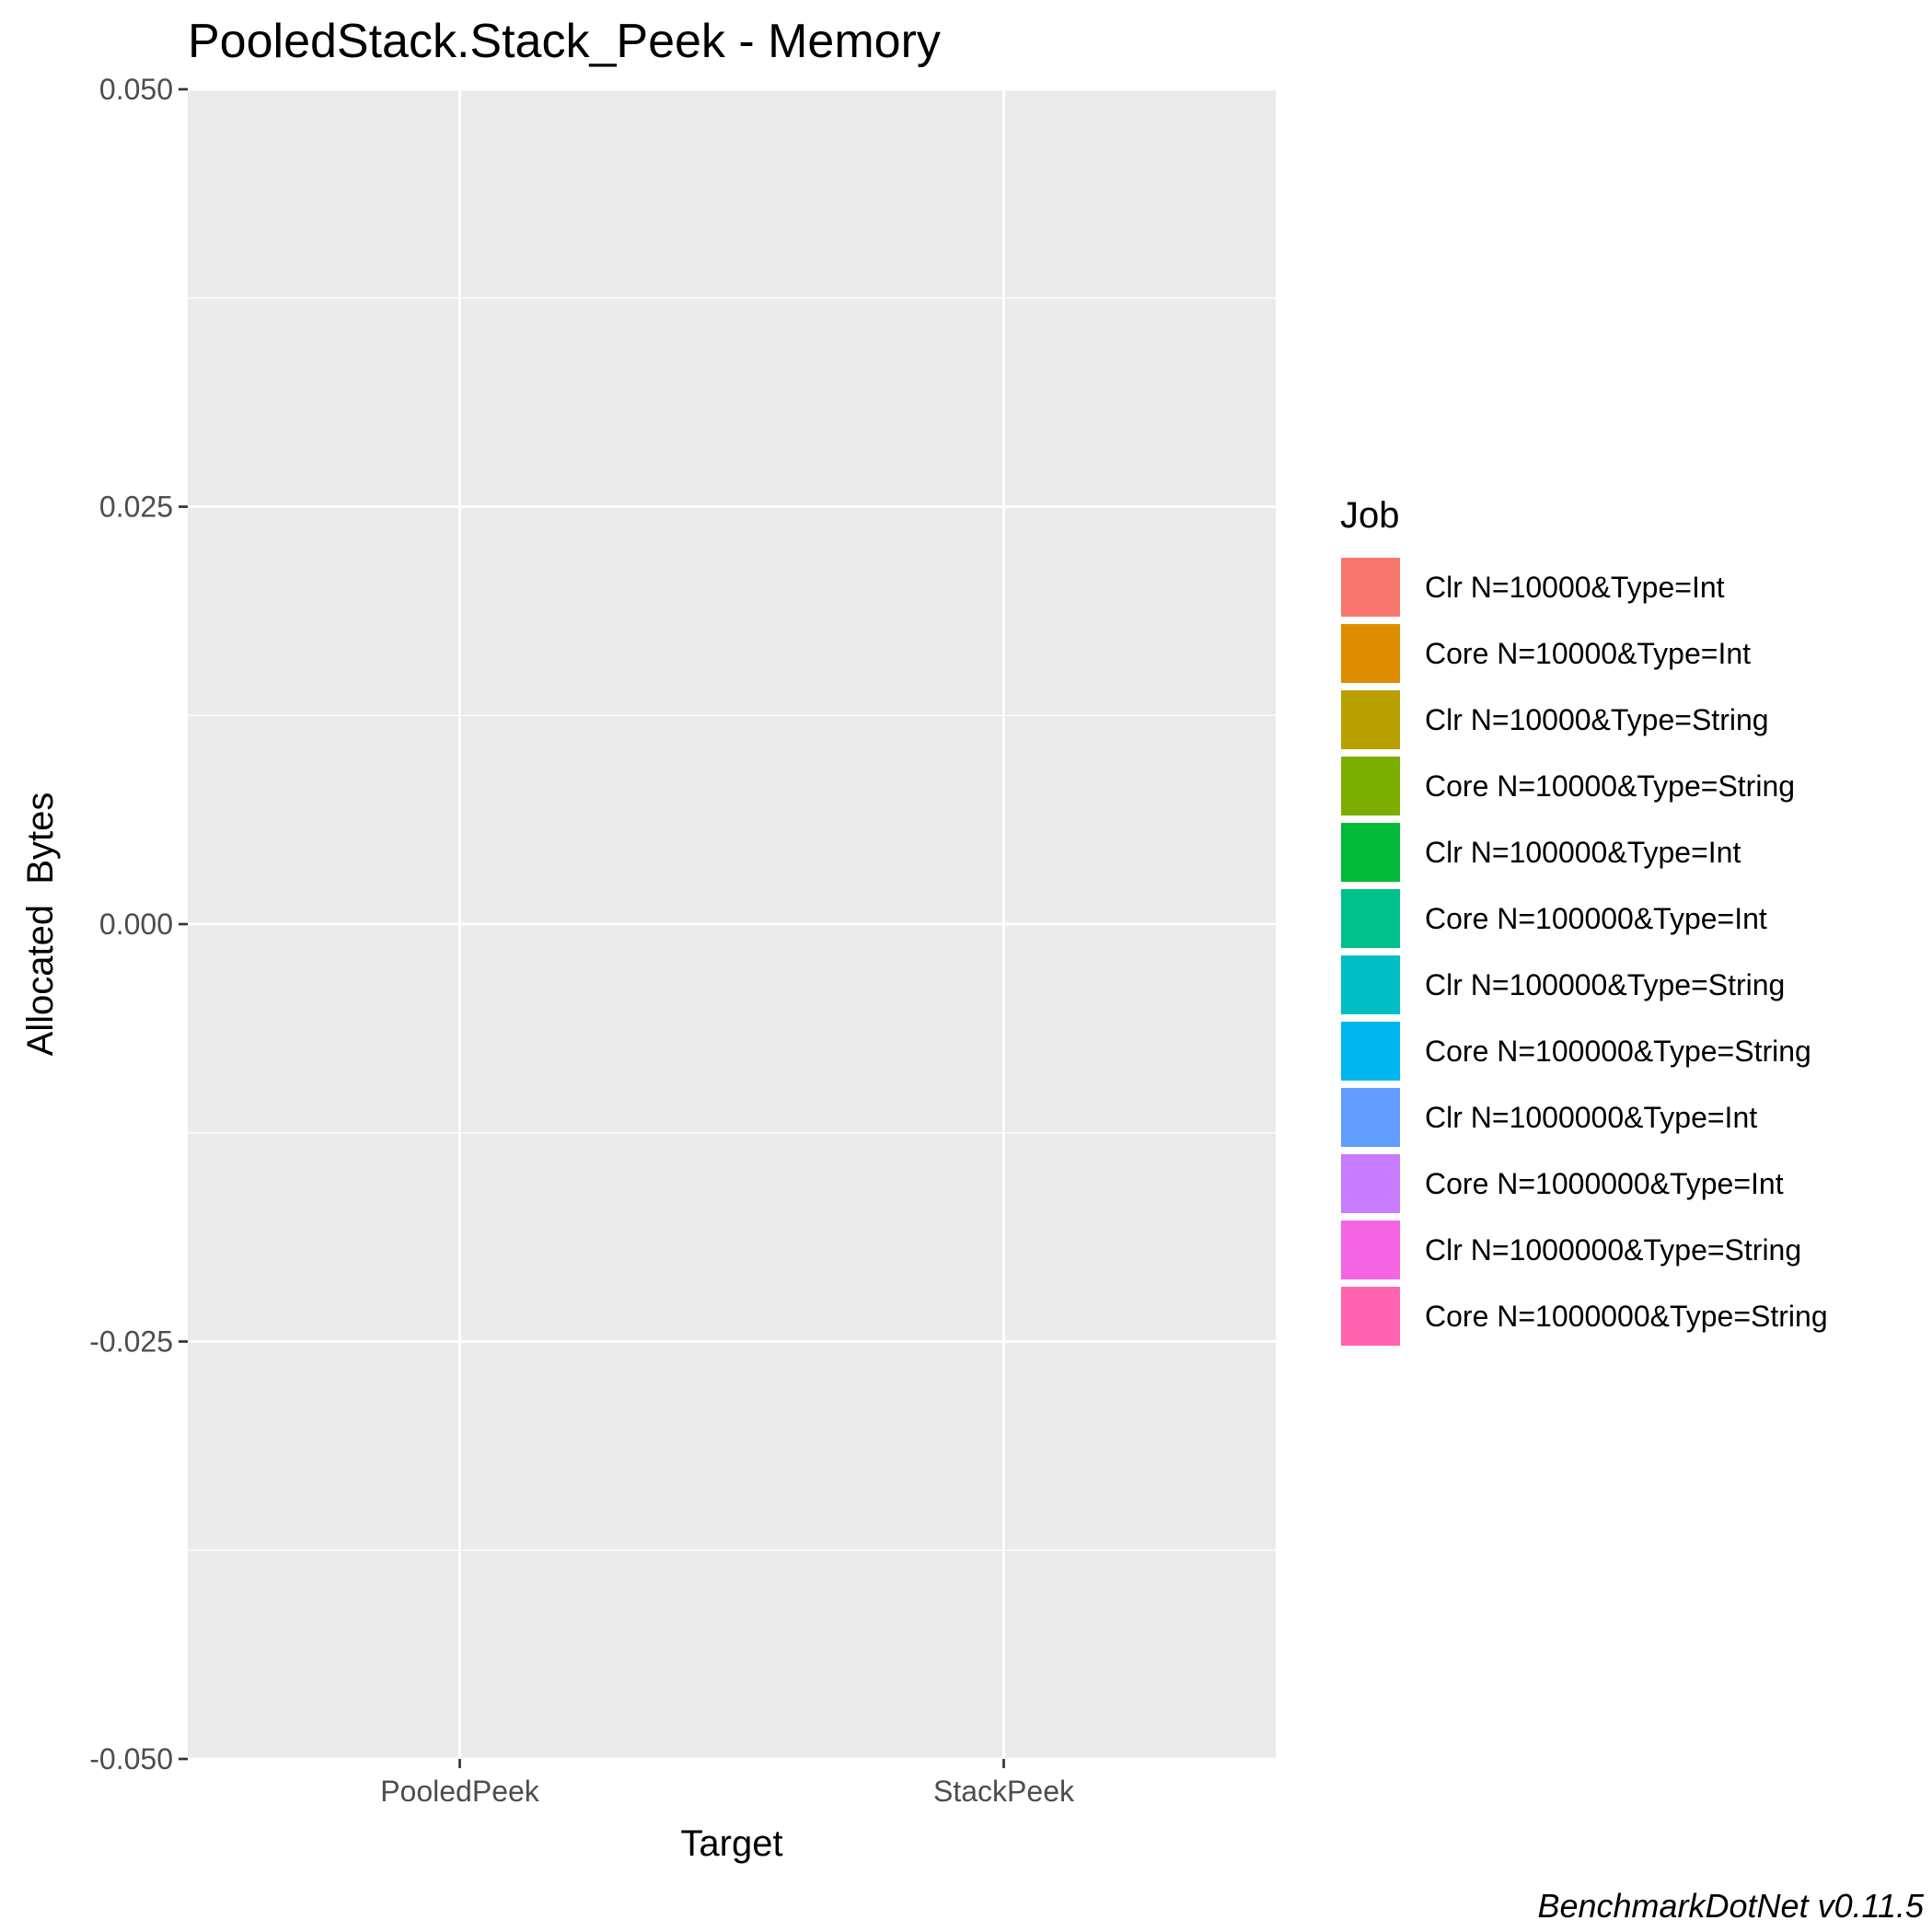 The width and height of the screenshot is (1932, 1932). Describe the element at coordinates (40, 925) in the screenshot. I see `y-axis-title: Allocated Bytes` at that location.